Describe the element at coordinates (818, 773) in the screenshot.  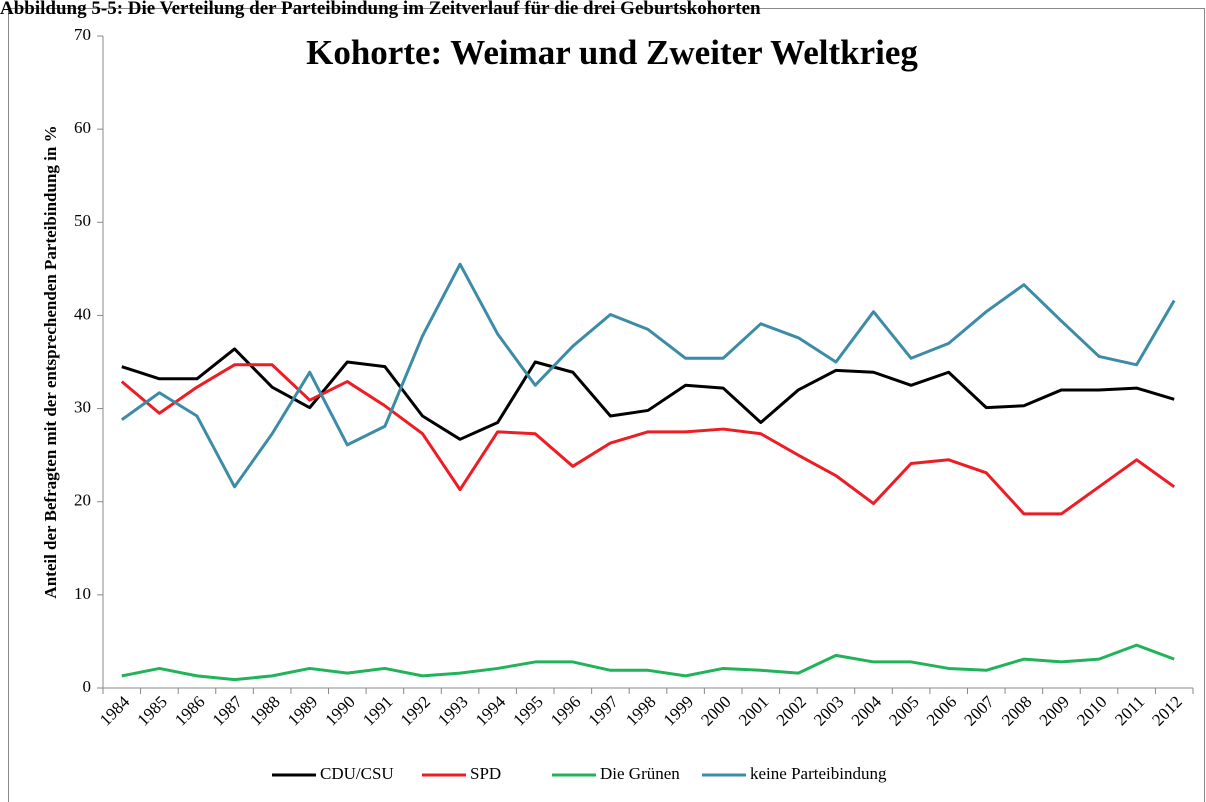
I see `legend-label: keine Parteibindung` at that location.